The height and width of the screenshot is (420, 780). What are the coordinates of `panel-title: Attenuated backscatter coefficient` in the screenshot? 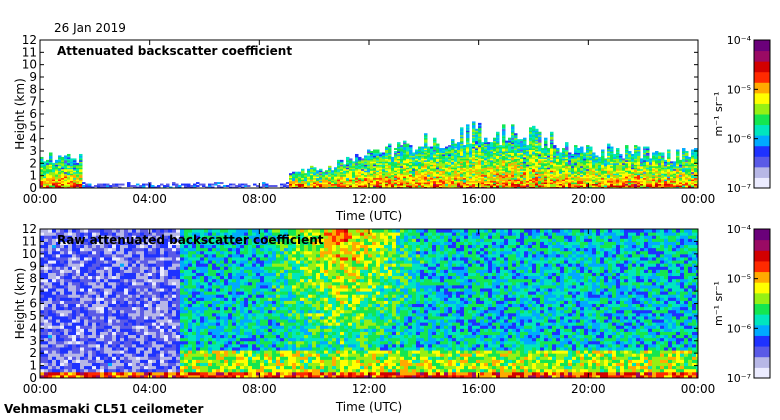 It's located at (174, 51).